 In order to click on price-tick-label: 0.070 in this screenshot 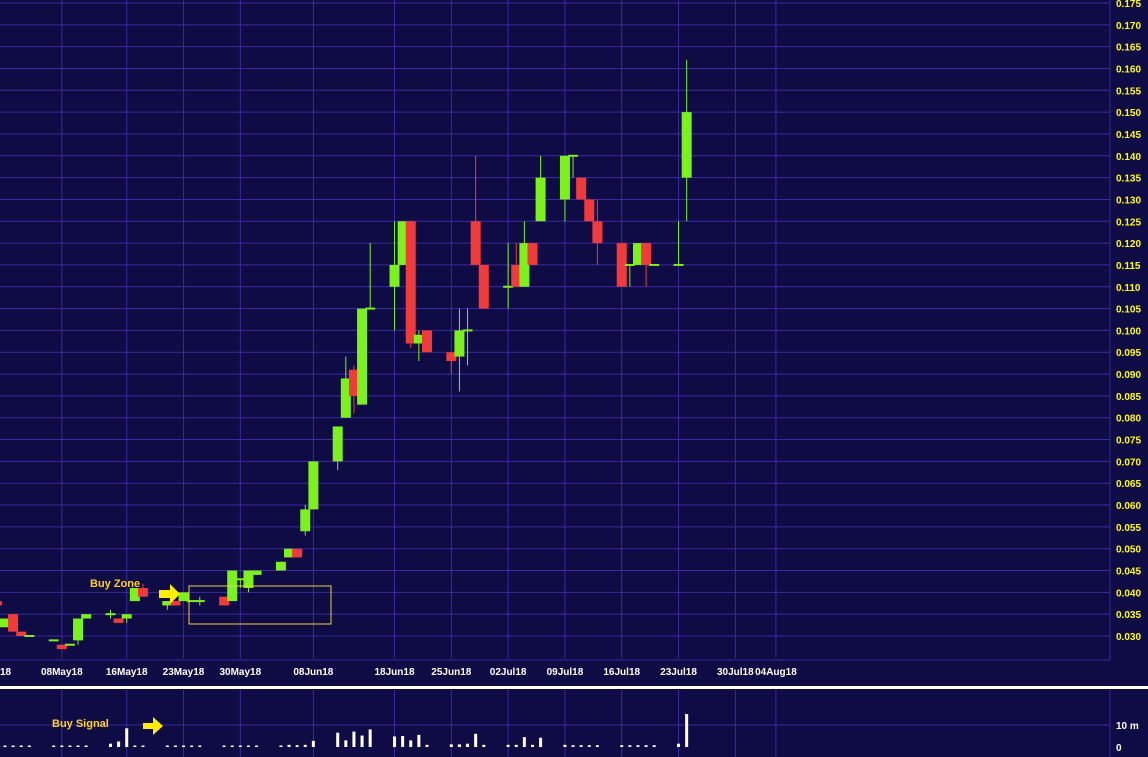, I will do `click(1128, 462)`.